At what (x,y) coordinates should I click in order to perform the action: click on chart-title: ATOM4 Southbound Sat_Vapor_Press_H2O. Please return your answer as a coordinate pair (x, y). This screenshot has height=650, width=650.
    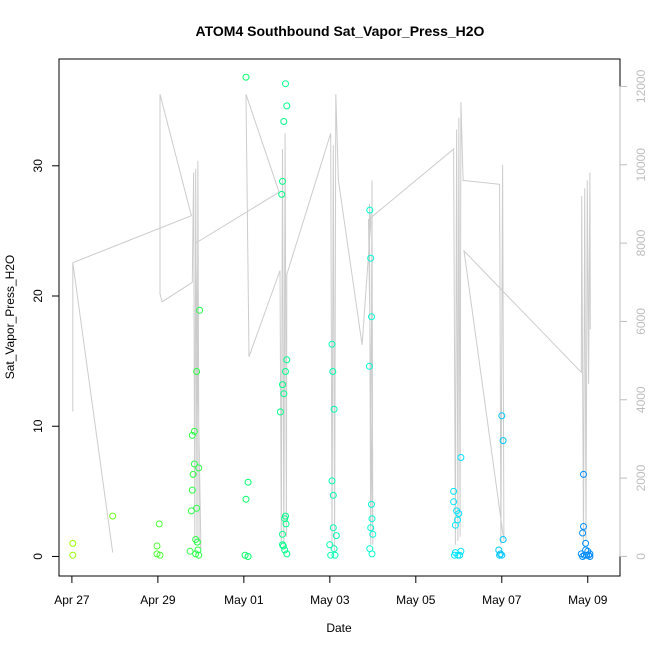
    Looking at the image, I should click on (340, 31).